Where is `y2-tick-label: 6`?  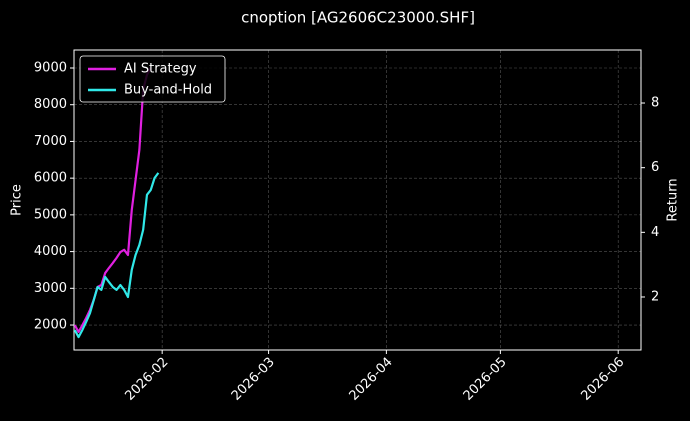 y2-tick-label: 6 is located at coordinates (655, 167).